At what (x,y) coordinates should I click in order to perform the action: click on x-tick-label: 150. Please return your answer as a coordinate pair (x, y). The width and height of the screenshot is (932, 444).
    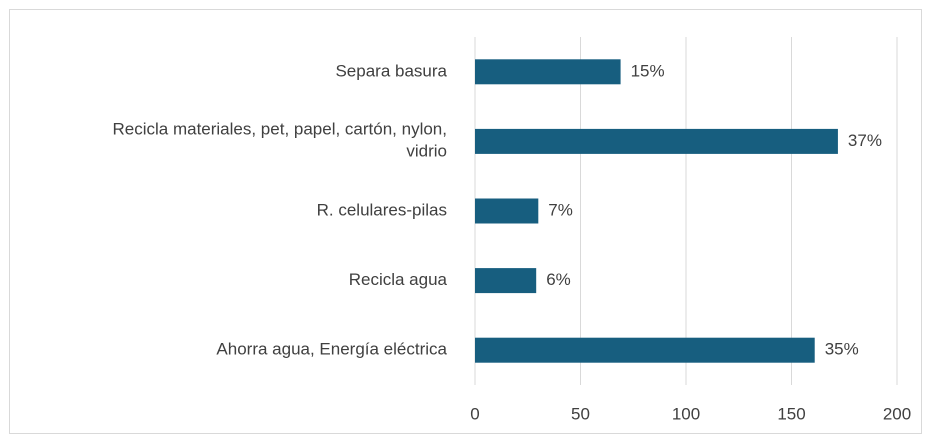
    Looking at the image, I should click on (791, 413).